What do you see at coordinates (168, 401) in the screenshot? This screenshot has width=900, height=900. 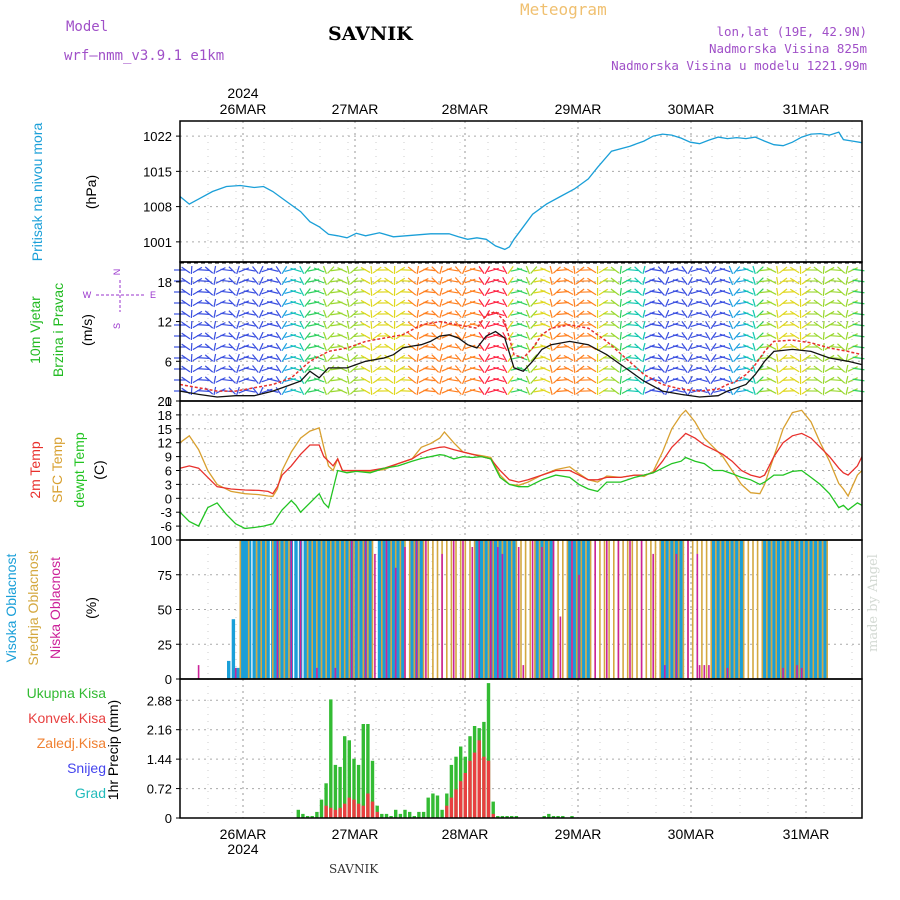 I see `y-tick-label: 0` at bounding box center [168, 401].